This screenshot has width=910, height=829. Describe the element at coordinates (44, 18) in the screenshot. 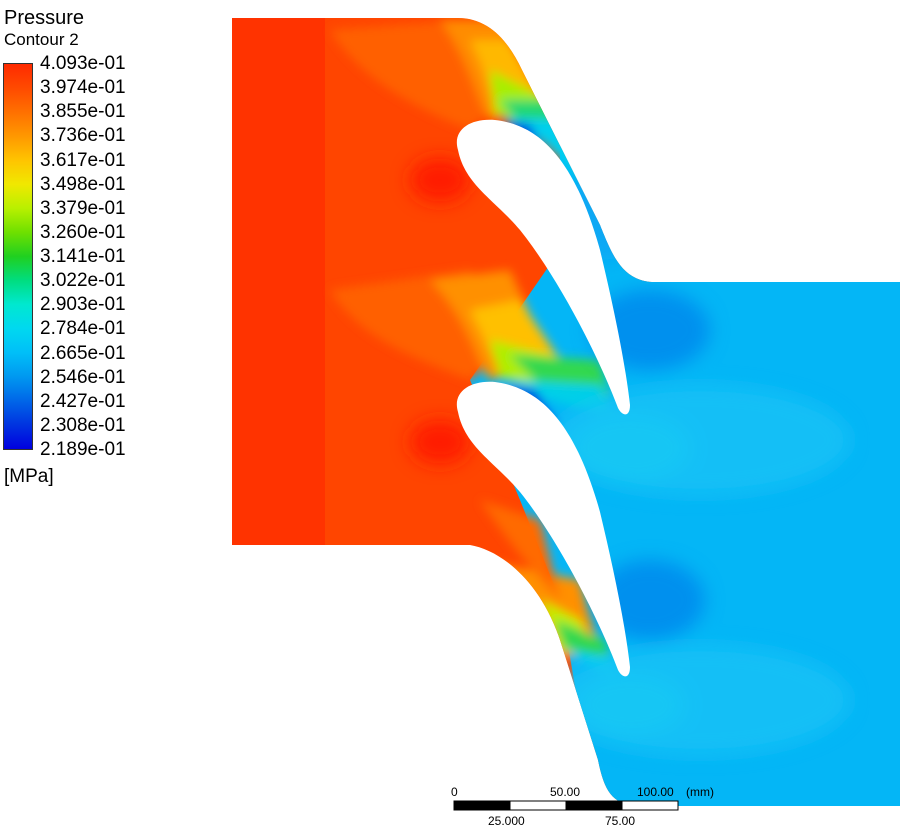

I see `legend-title: Pressure` at that location.